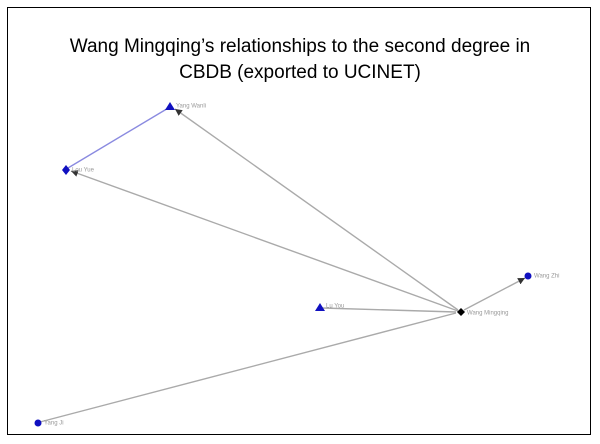  I want to click on node-label: Wang Zhi, so click(546, 277).